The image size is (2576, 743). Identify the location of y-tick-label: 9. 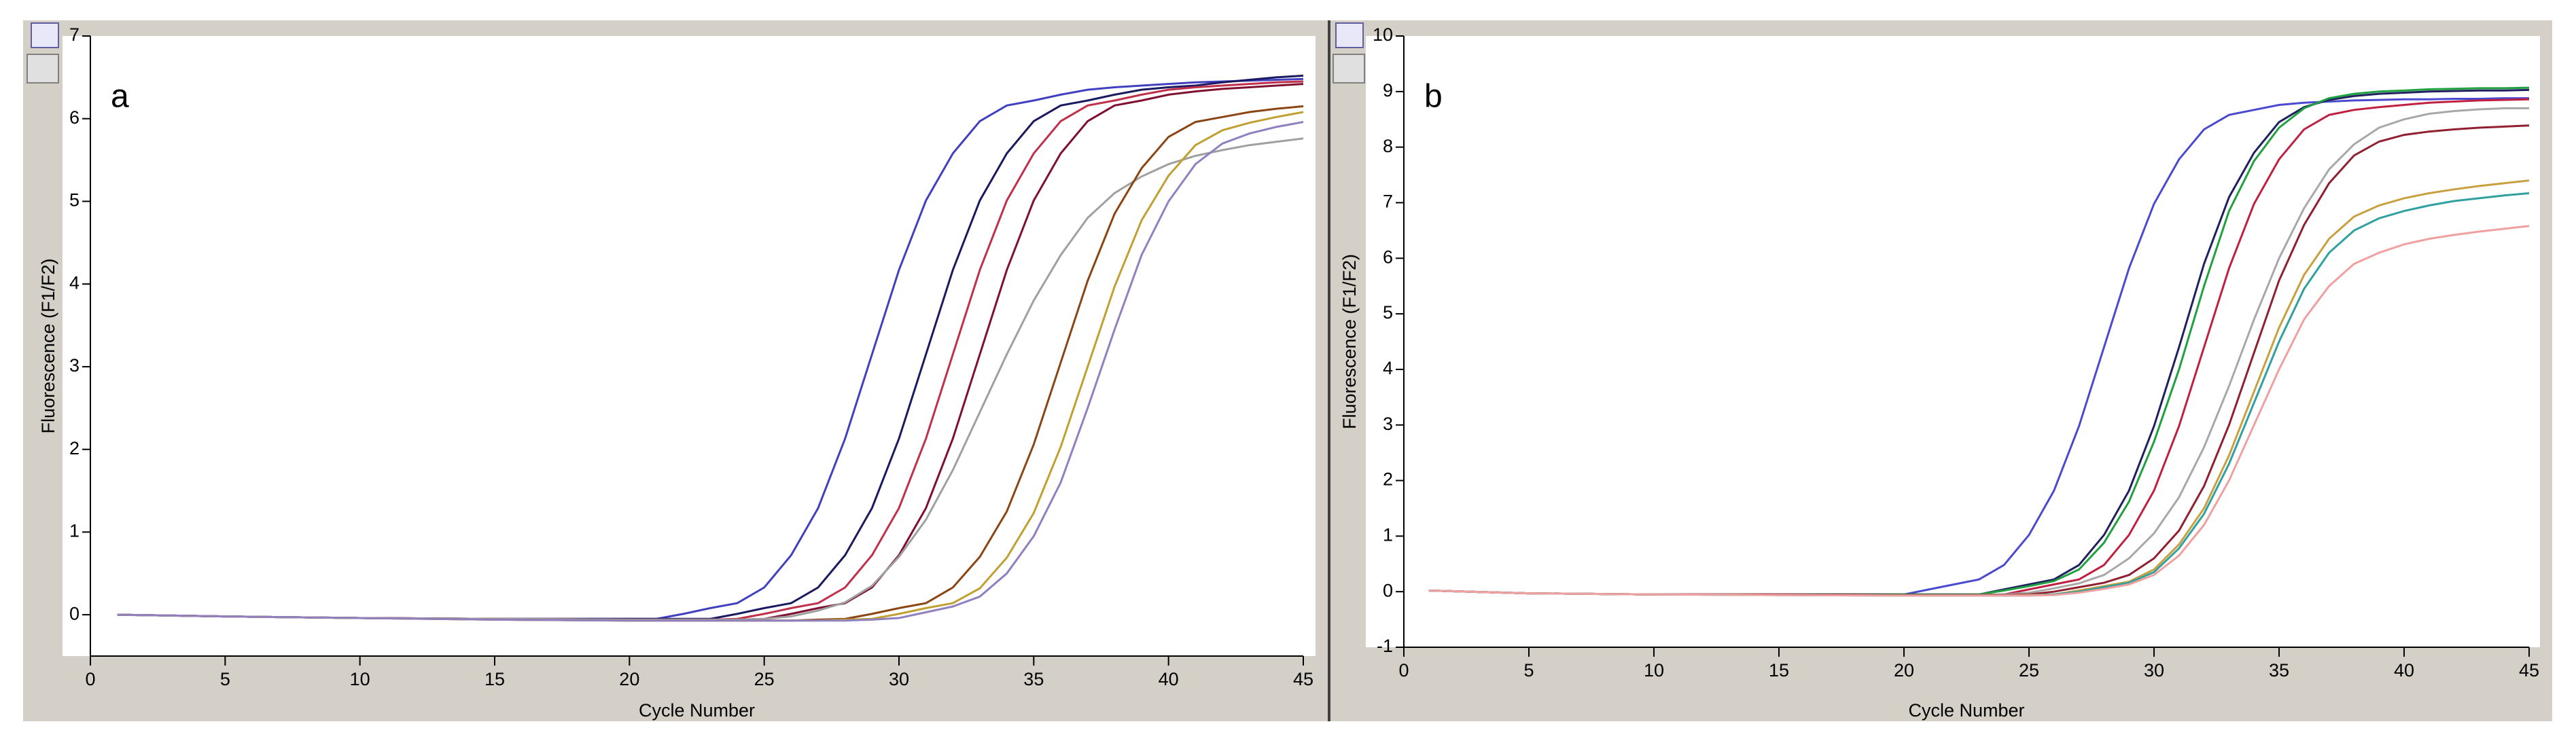
(1388, 90).